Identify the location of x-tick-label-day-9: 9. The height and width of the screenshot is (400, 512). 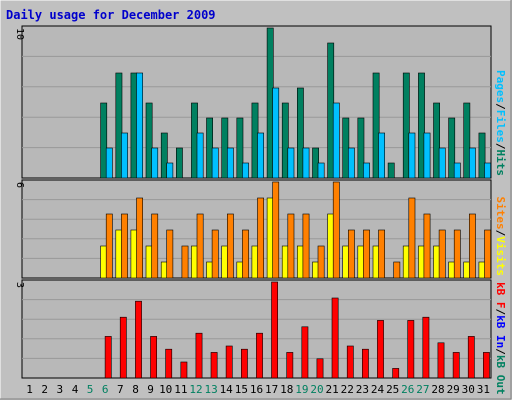
(150, 389).